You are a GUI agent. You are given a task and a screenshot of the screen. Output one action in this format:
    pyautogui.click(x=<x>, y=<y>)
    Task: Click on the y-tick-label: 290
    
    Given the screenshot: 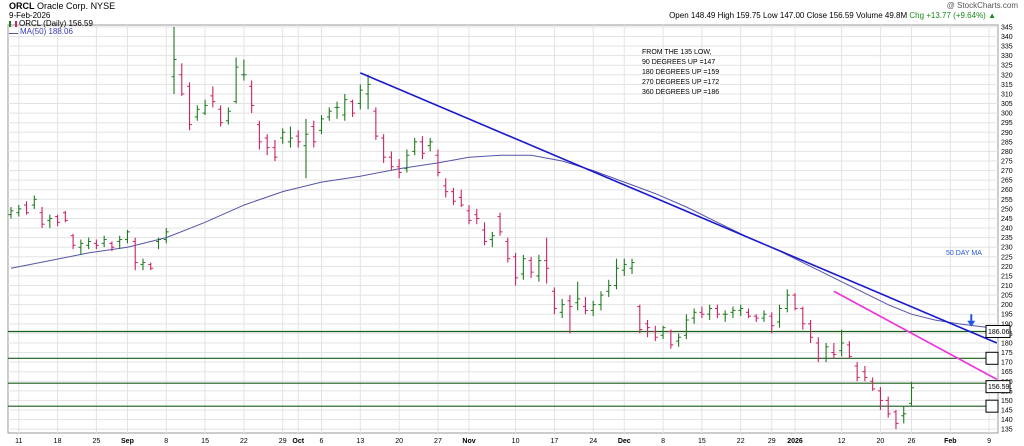 What is the action you would take?
    pyautogui.click(x=1007, y=133)
    